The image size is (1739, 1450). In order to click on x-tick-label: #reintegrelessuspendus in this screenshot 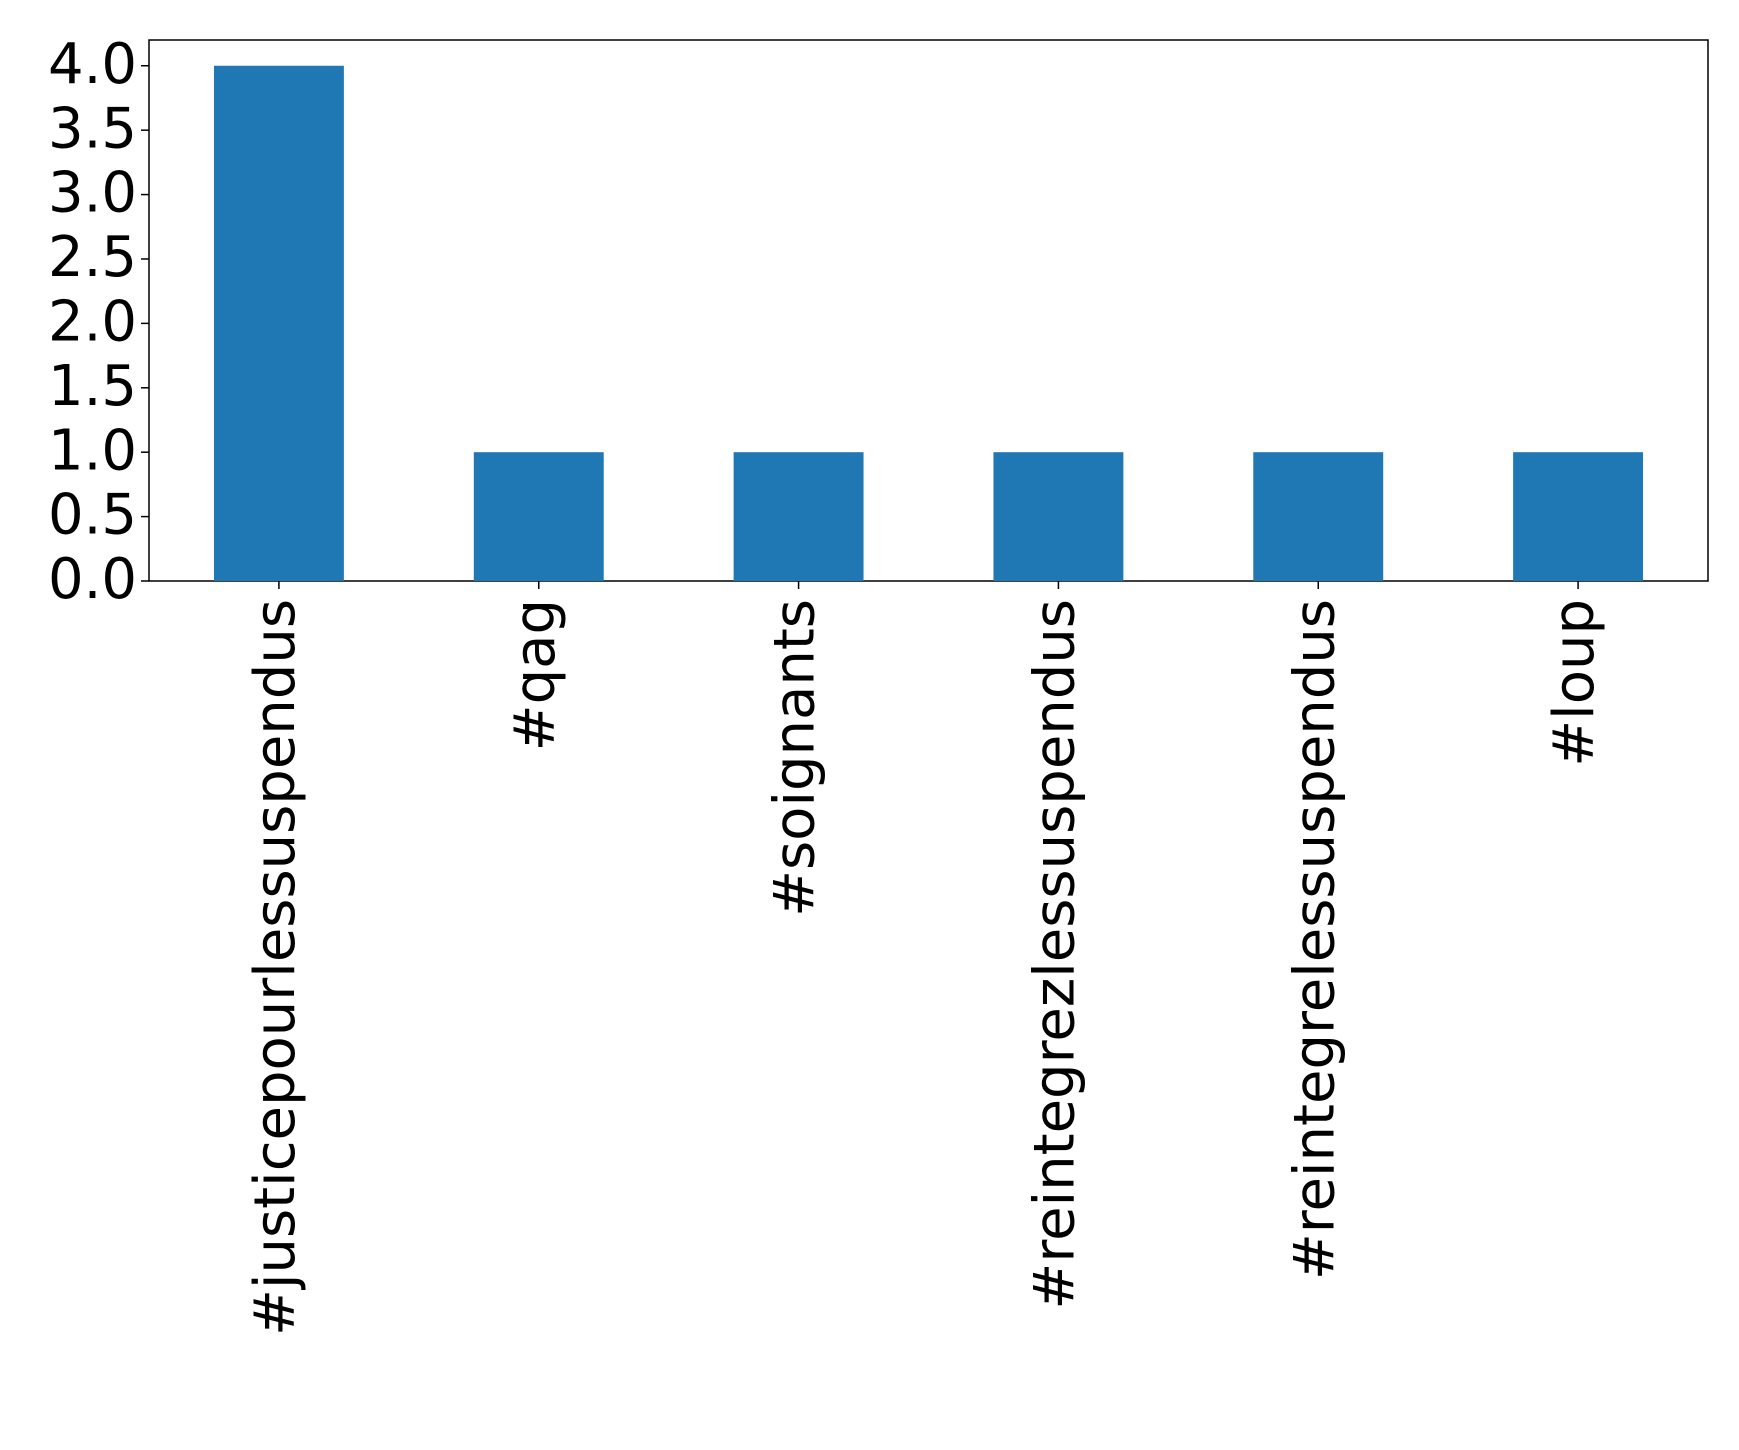, I will do `click(1314, 939)`.